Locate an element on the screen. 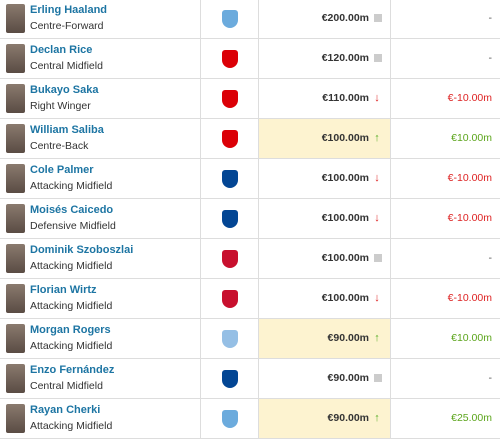  player-name: Erling Haaland is located at coordinates (69, 10).